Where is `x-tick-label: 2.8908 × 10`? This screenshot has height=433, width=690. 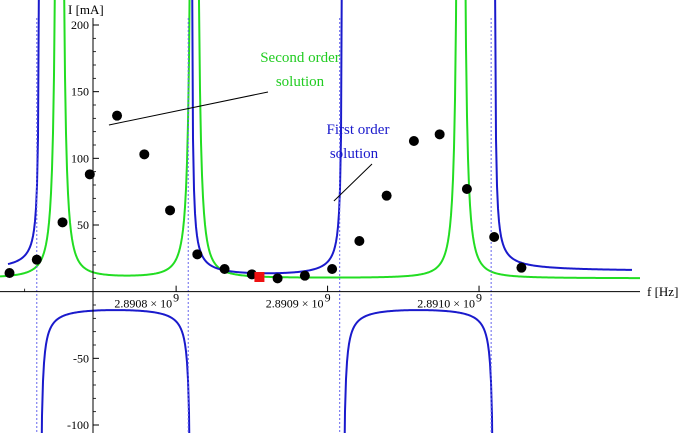 x-tick-label: 2.8908 × 10 is located at coordinates (143, 304).